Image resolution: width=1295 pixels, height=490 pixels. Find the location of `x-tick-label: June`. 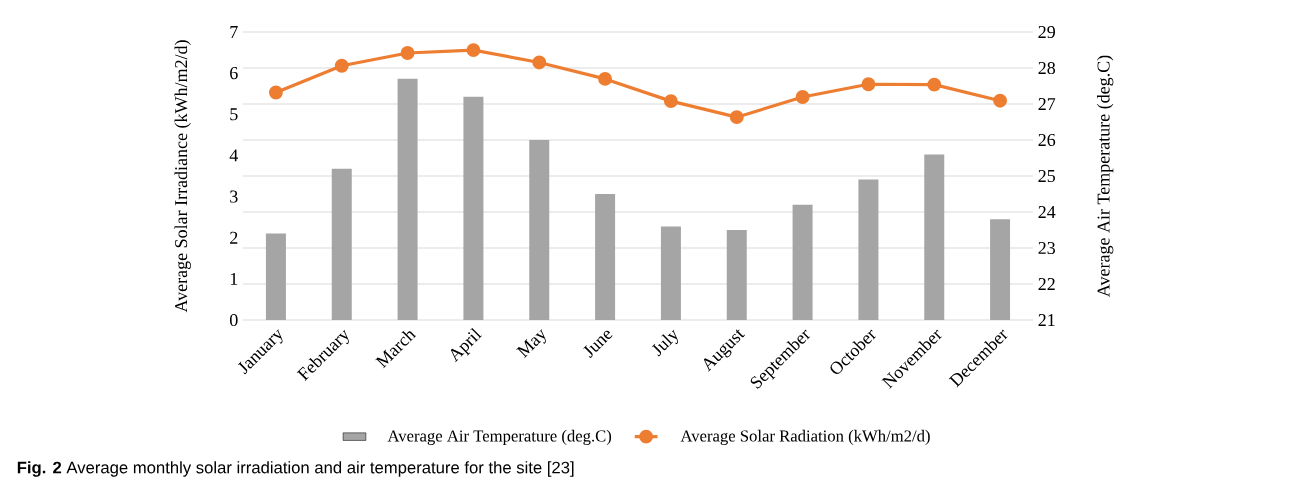

x-tick-label: June is located at coordinates (598, 344).